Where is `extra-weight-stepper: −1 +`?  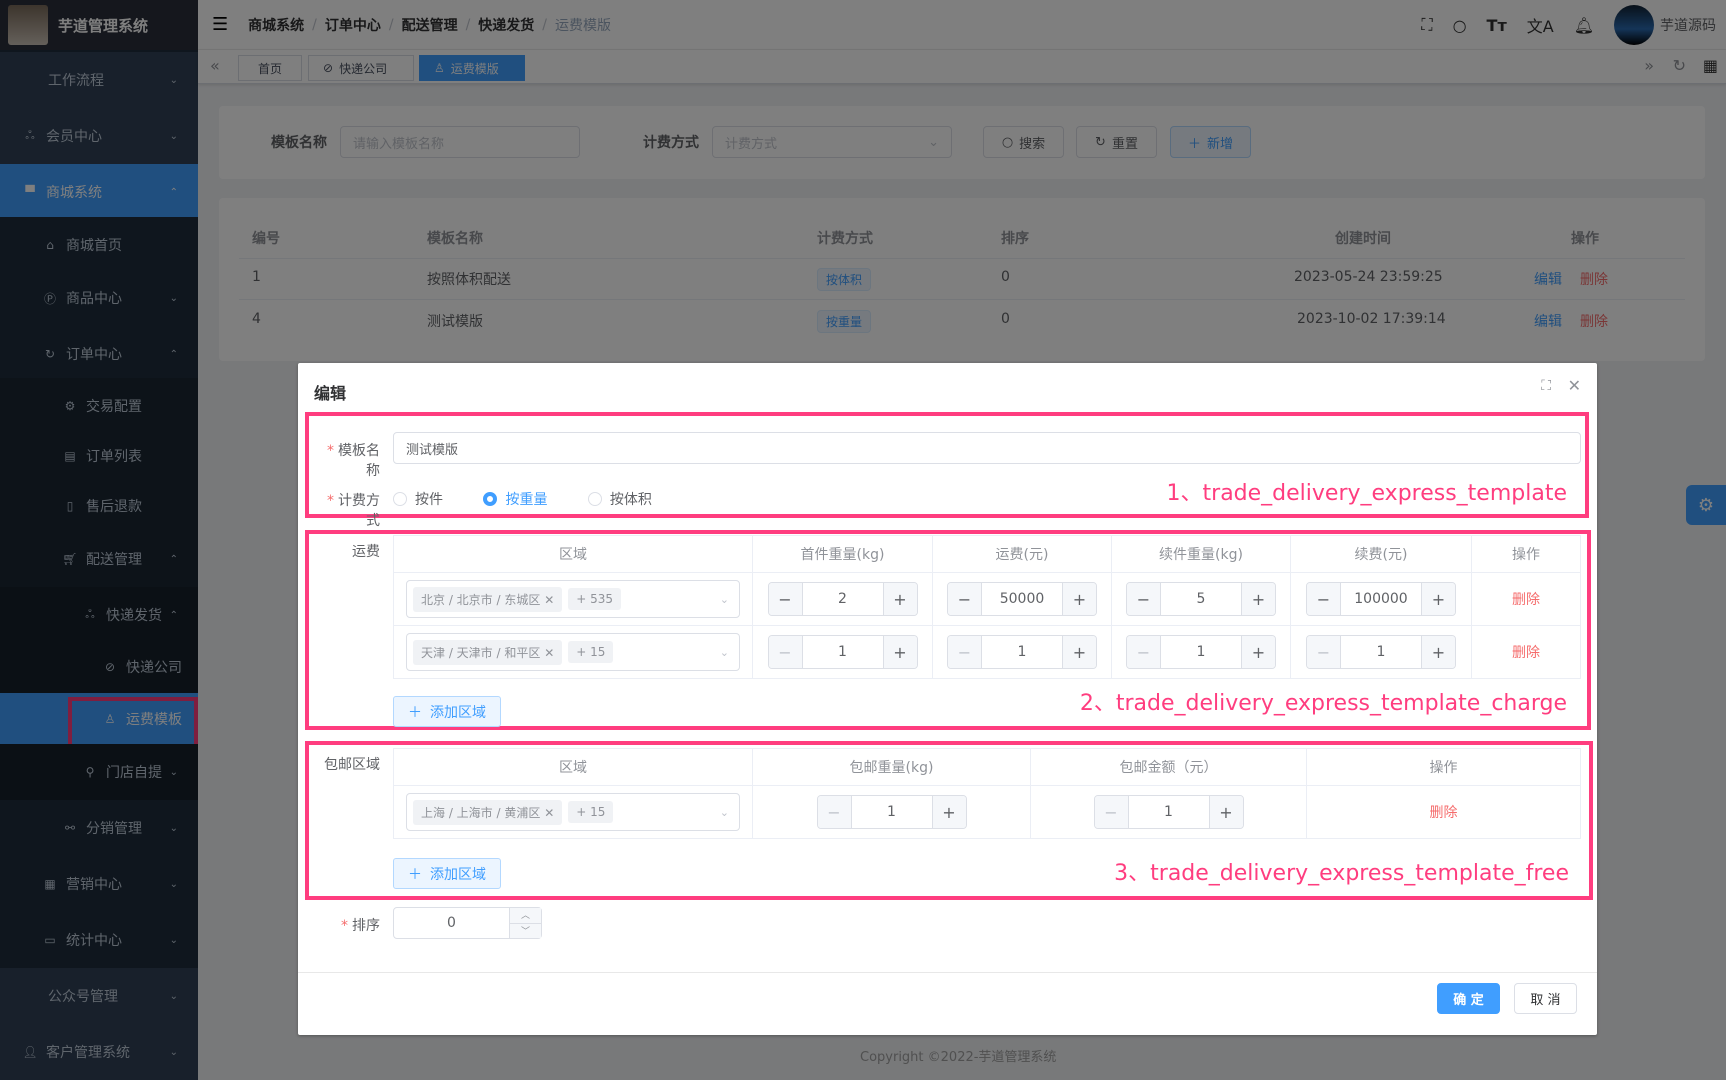
extra-weight-stepper: −1 + is located at coordinates (1201, 652).